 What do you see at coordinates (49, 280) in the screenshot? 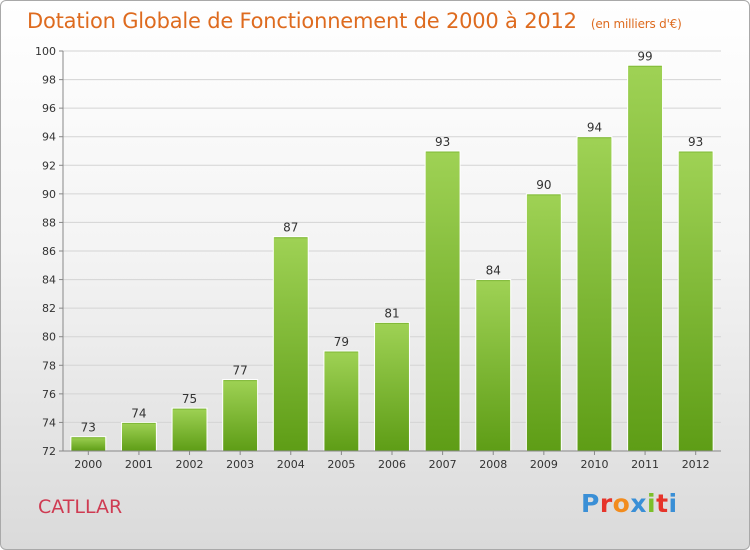
I see `y-tick-label: 84` at bounding box center [49, 280].